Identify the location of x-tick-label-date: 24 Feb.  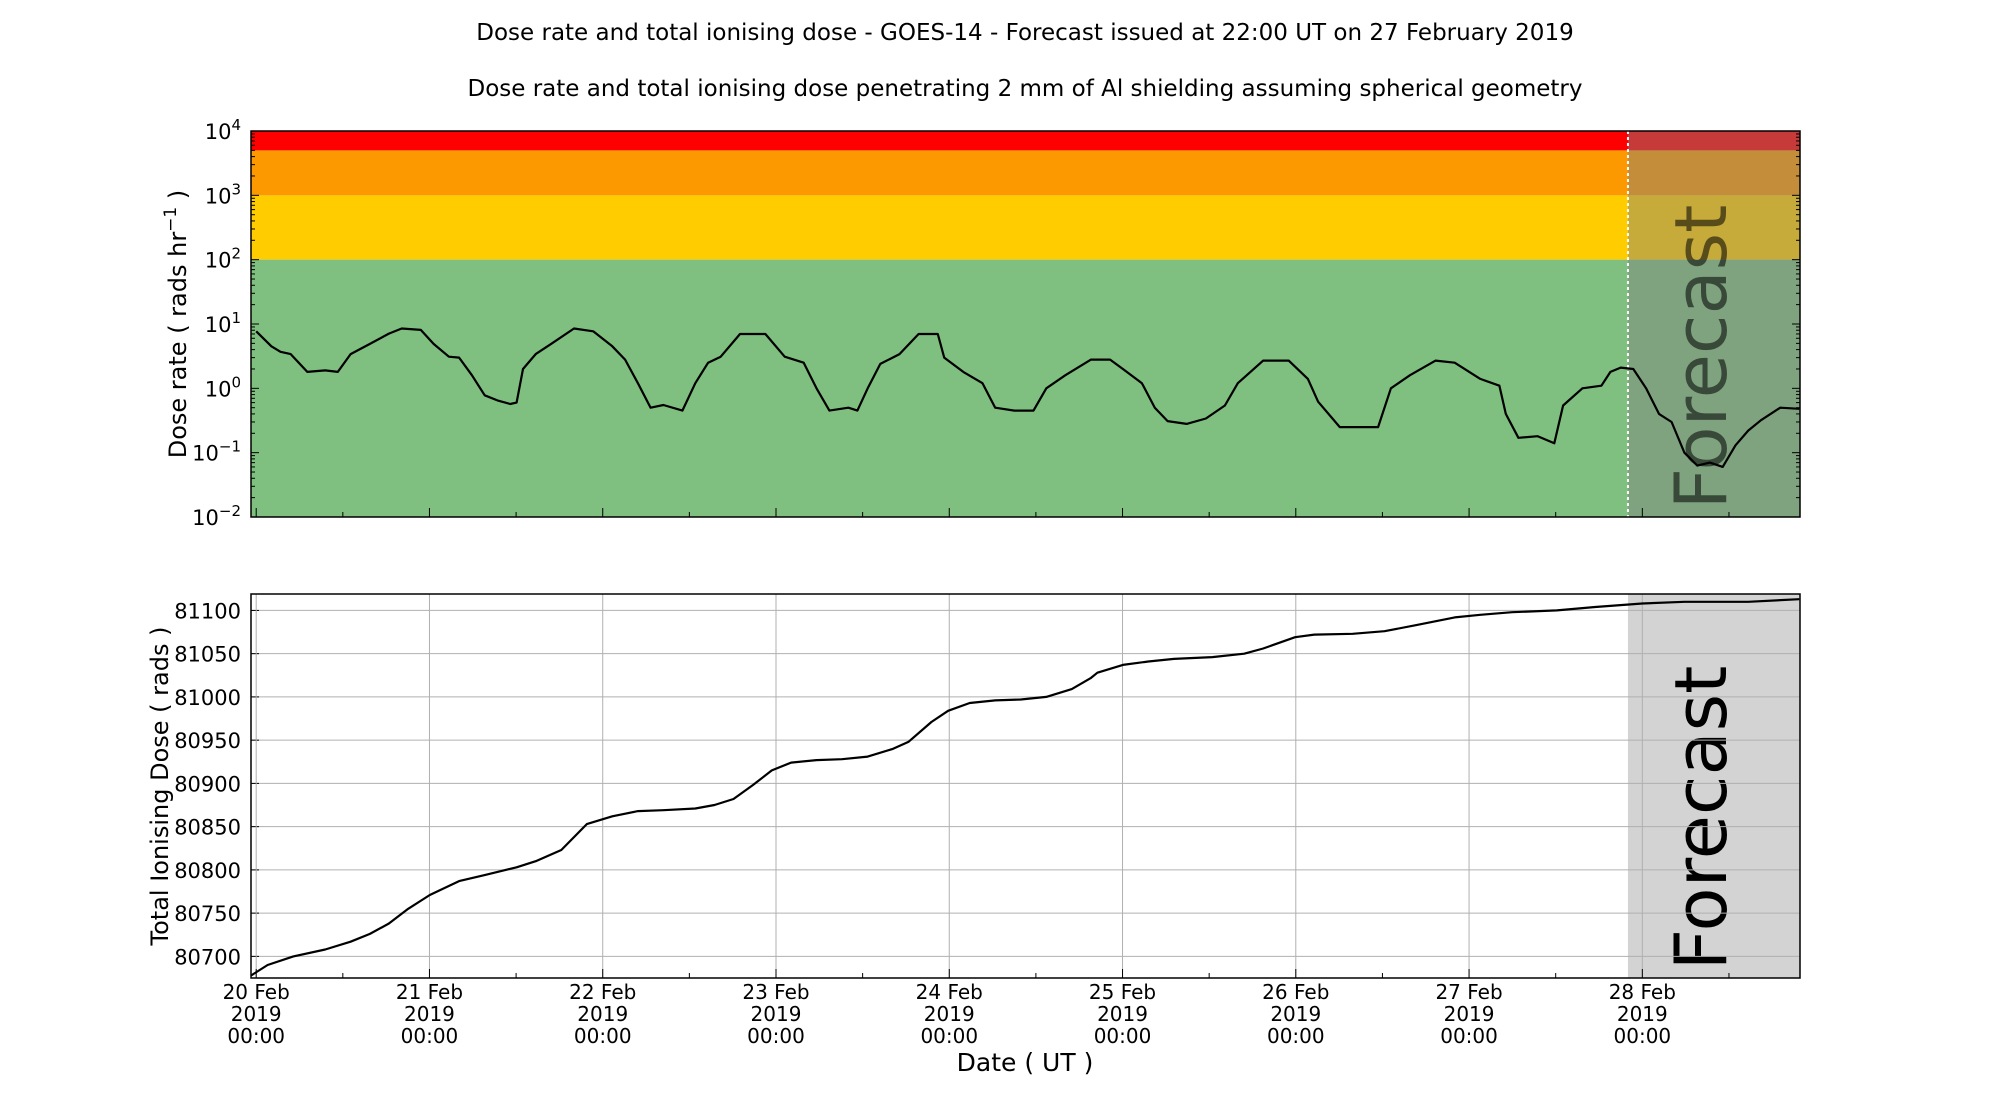
(949, 992).